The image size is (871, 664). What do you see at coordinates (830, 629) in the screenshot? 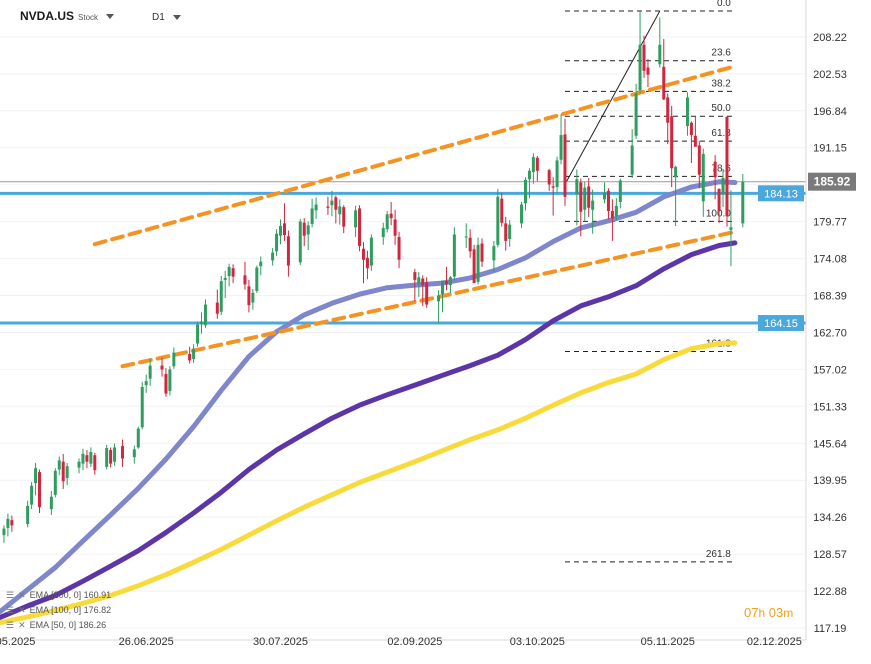
I see `y-tick-label: 117.19` at bounding box center [830, 629].